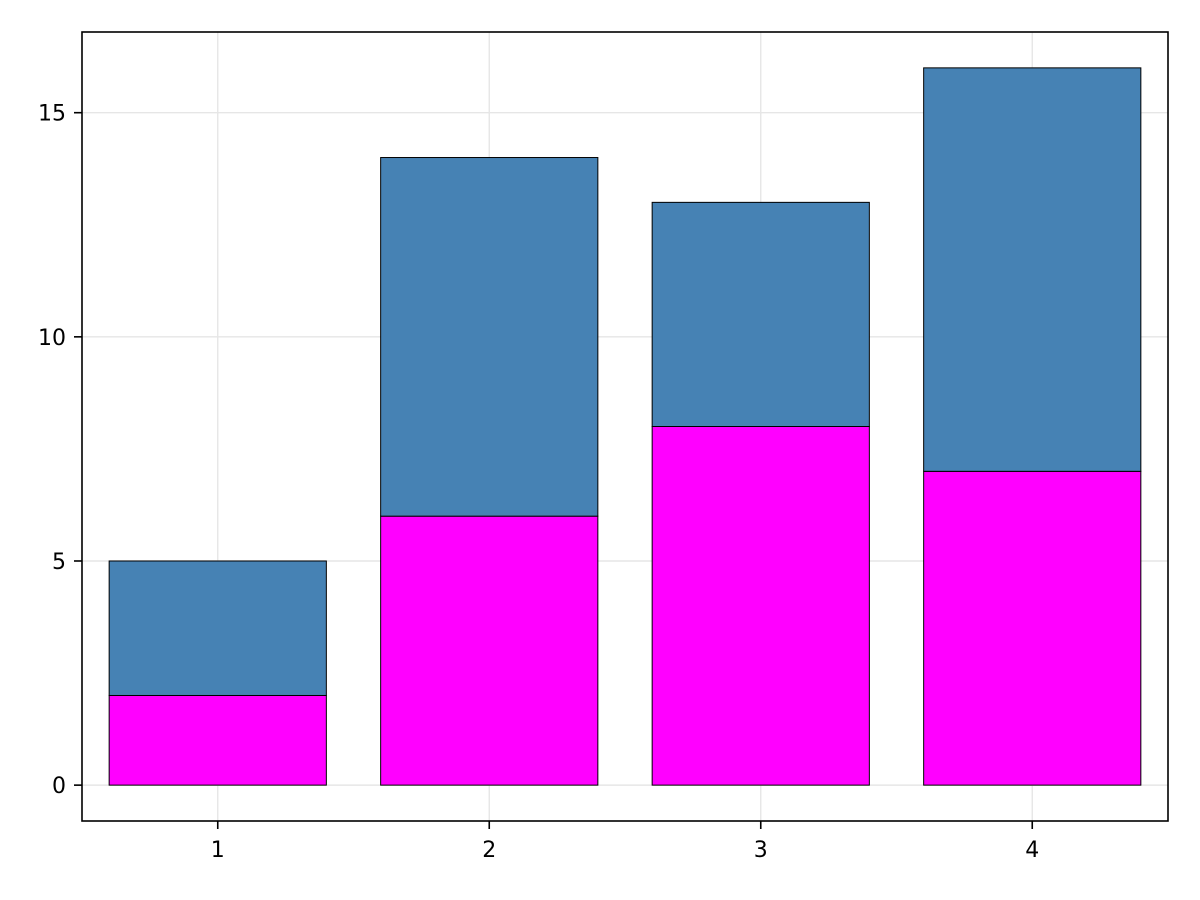 Image resolution: width=1200 pixels, height=900 pixels. Describe the element at coordinates (59, 786) in the screenshot. I see `y-tick-label: 0` at that location.